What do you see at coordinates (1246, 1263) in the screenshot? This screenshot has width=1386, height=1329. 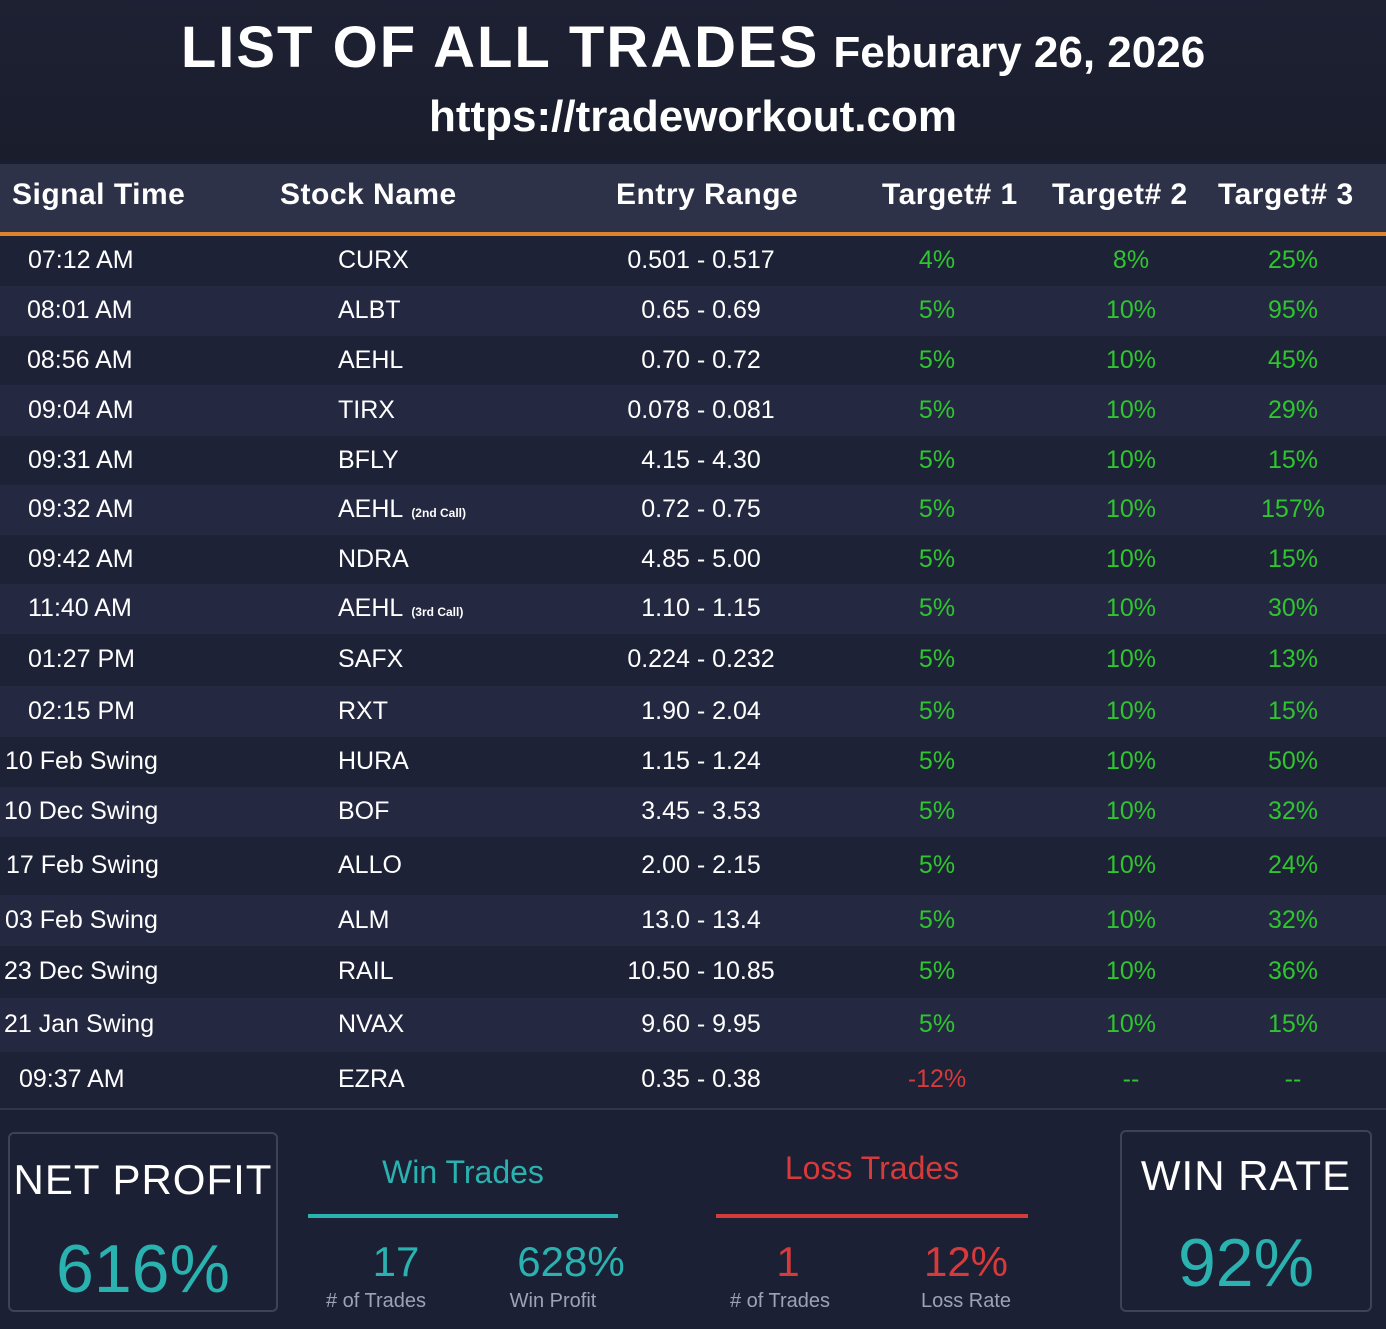 I see `win-rate-value: 92%` at bounding box center [1246, 1263].